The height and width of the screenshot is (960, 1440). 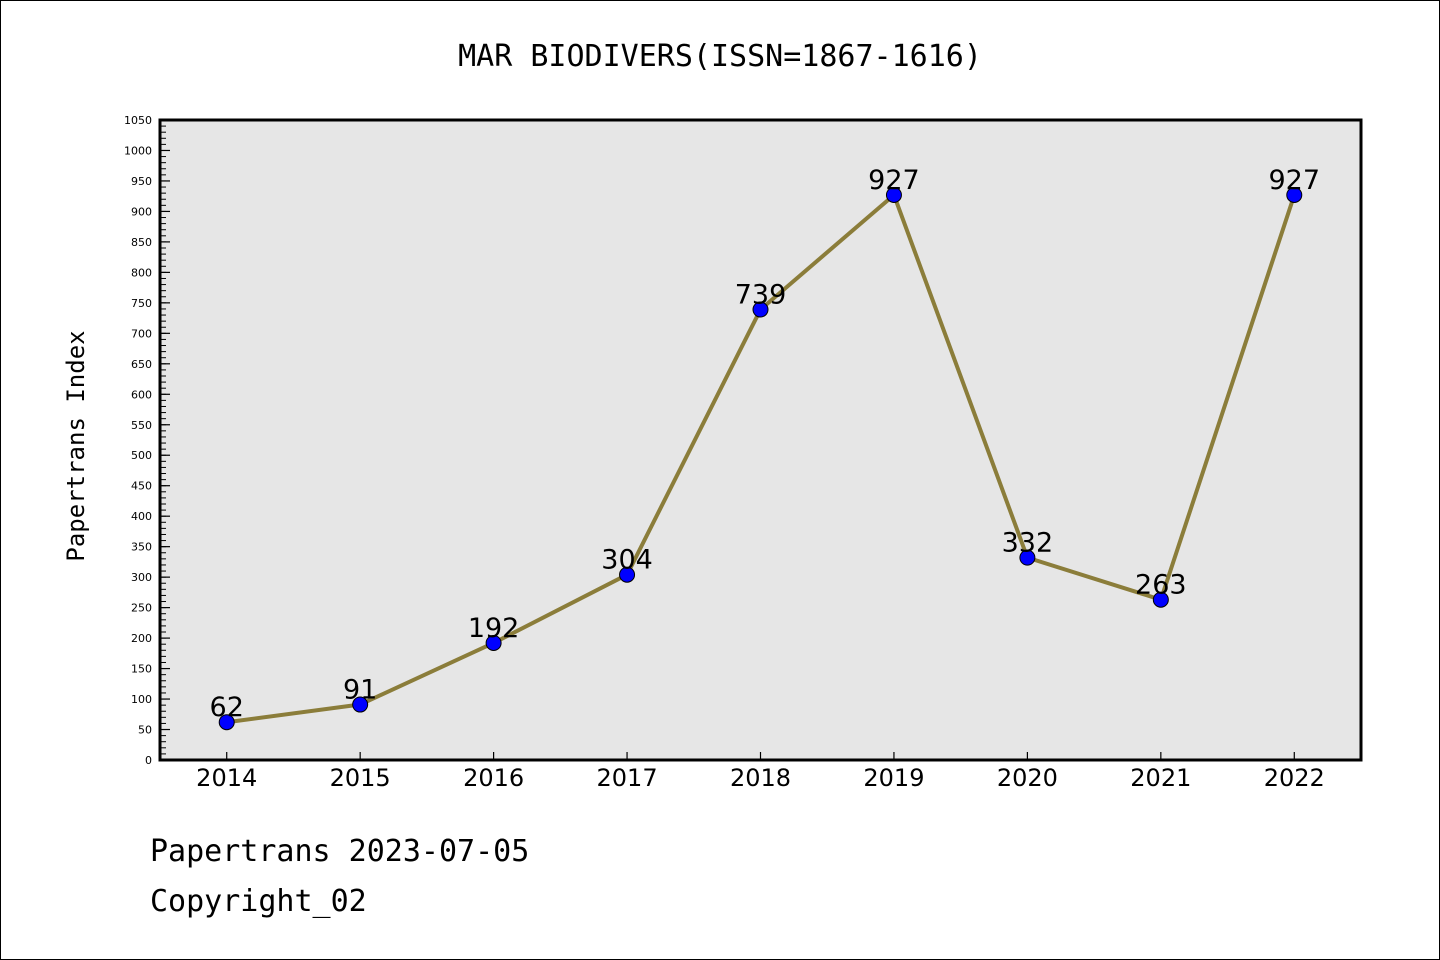 What do you see at coordinates (76, 445) in the screenshot?
I see `y-axis-label: Papertrans Index` at bounding box center [76, 445].